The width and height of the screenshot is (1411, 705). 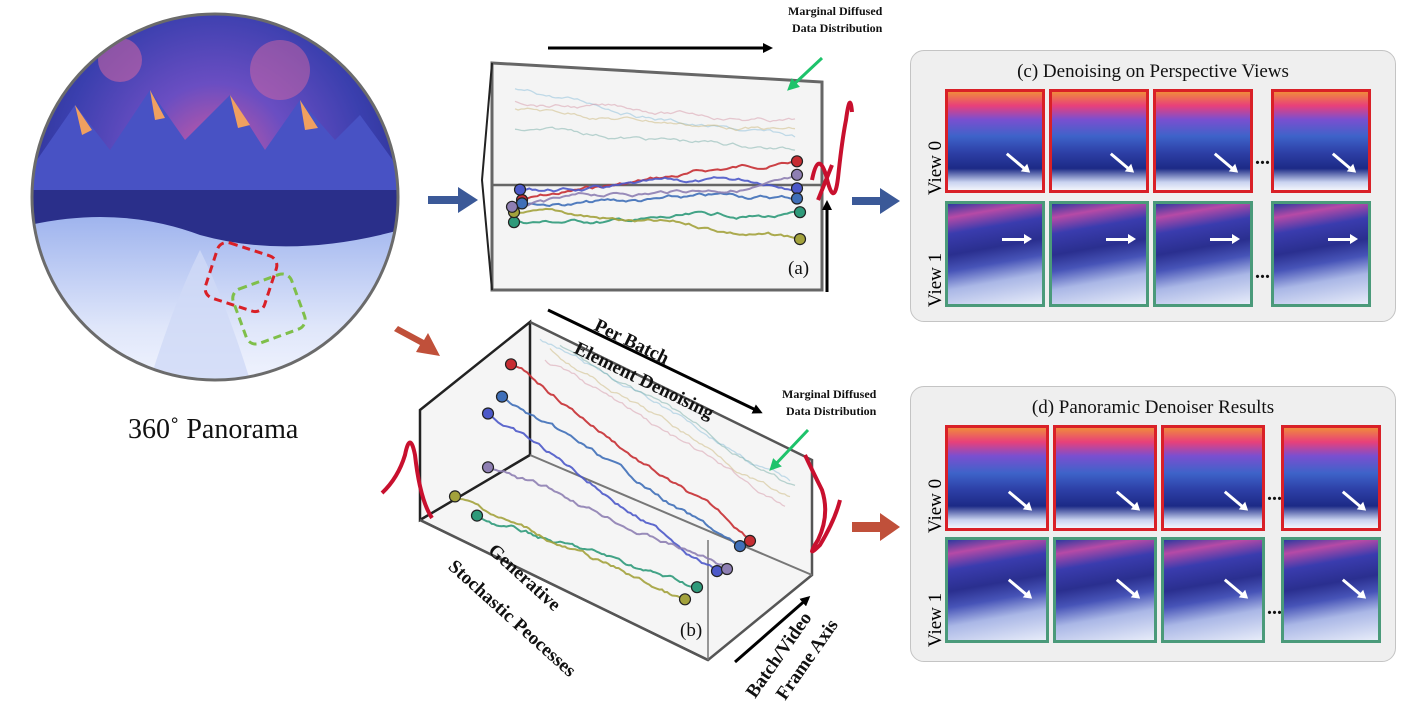 I want to click on marginal-label-top-2: Data Distribution, so click(x=837, y=28).